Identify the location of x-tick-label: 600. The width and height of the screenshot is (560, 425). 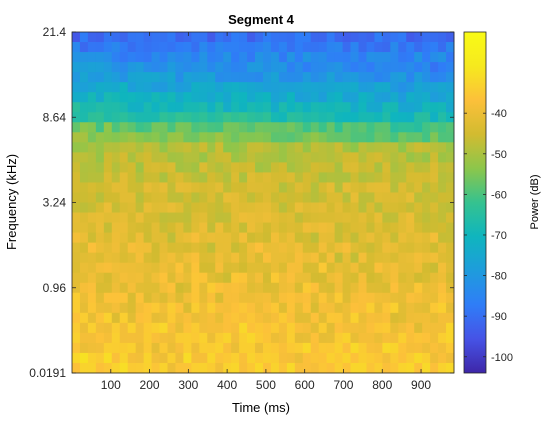
(305, 385).